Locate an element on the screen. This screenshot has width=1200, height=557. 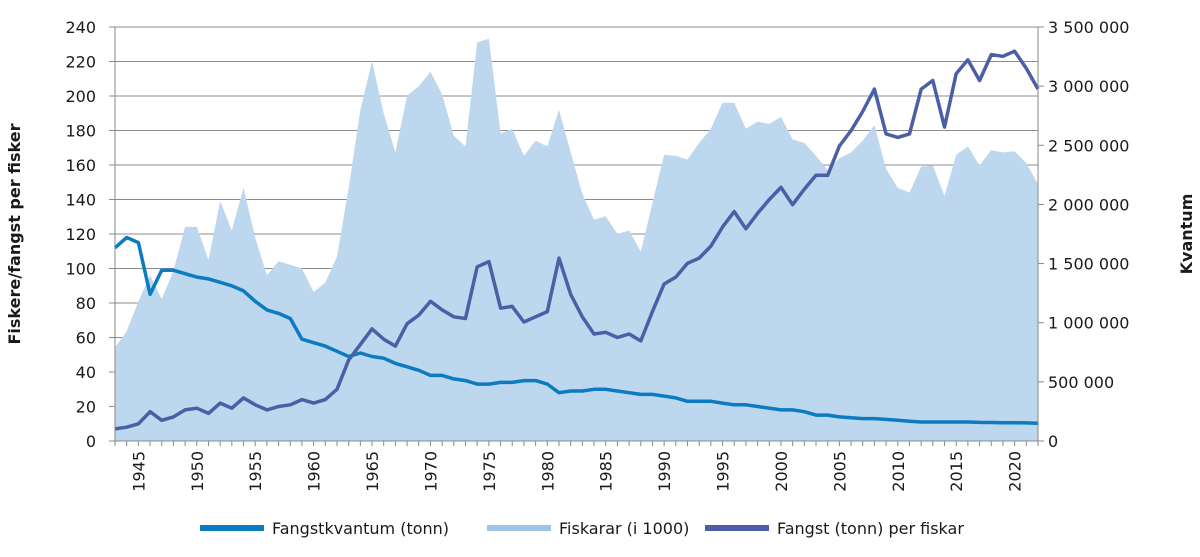
y-tick-label-left: 60 is located at coordinates (86, 338).